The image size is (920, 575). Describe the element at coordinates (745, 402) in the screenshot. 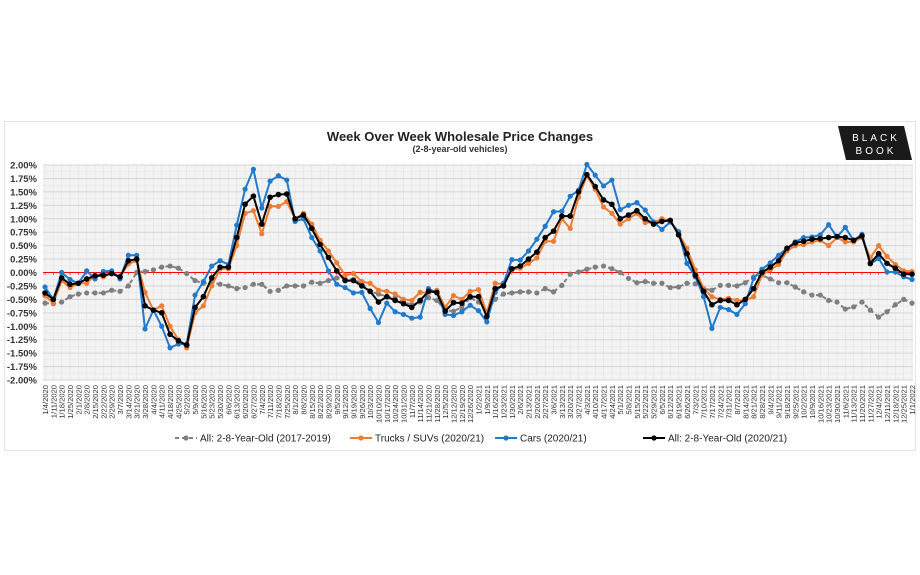

I see `x-tick-label: 8/14/2021` at that location.